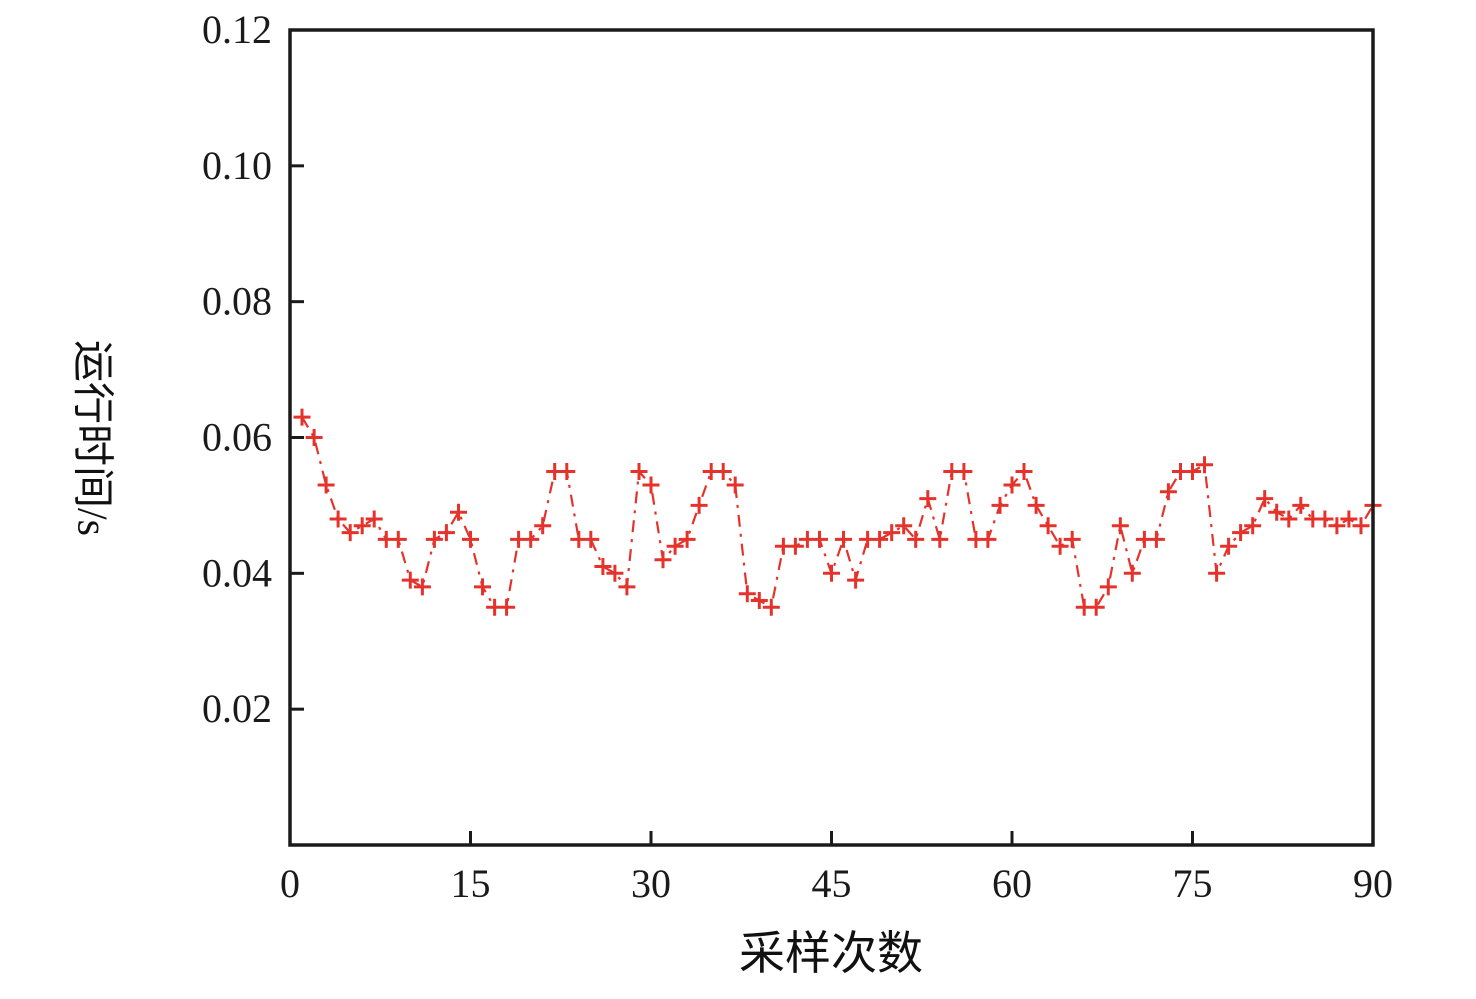  What do you see at coordinates (471, 883) in the screenshot?
I see `x-tick-label: 15` at bounding box center [471, 883].